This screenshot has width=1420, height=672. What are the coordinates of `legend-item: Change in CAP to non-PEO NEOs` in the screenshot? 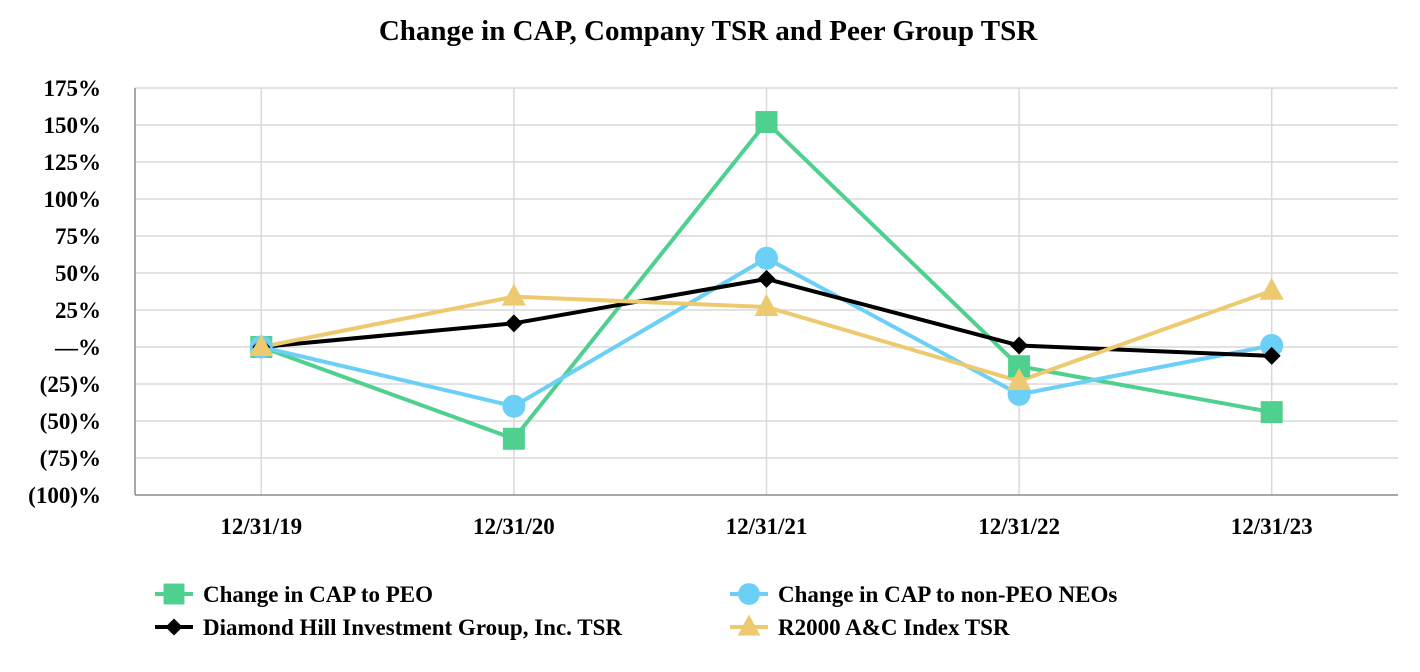 It's located at (923, 594).